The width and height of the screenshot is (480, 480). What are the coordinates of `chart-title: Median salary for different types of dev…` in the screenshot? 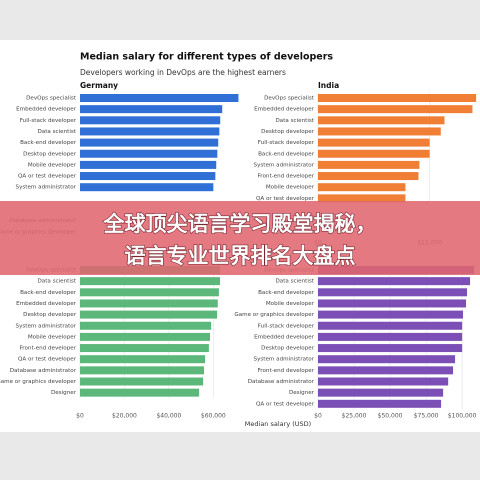 It's located at (206, 57).